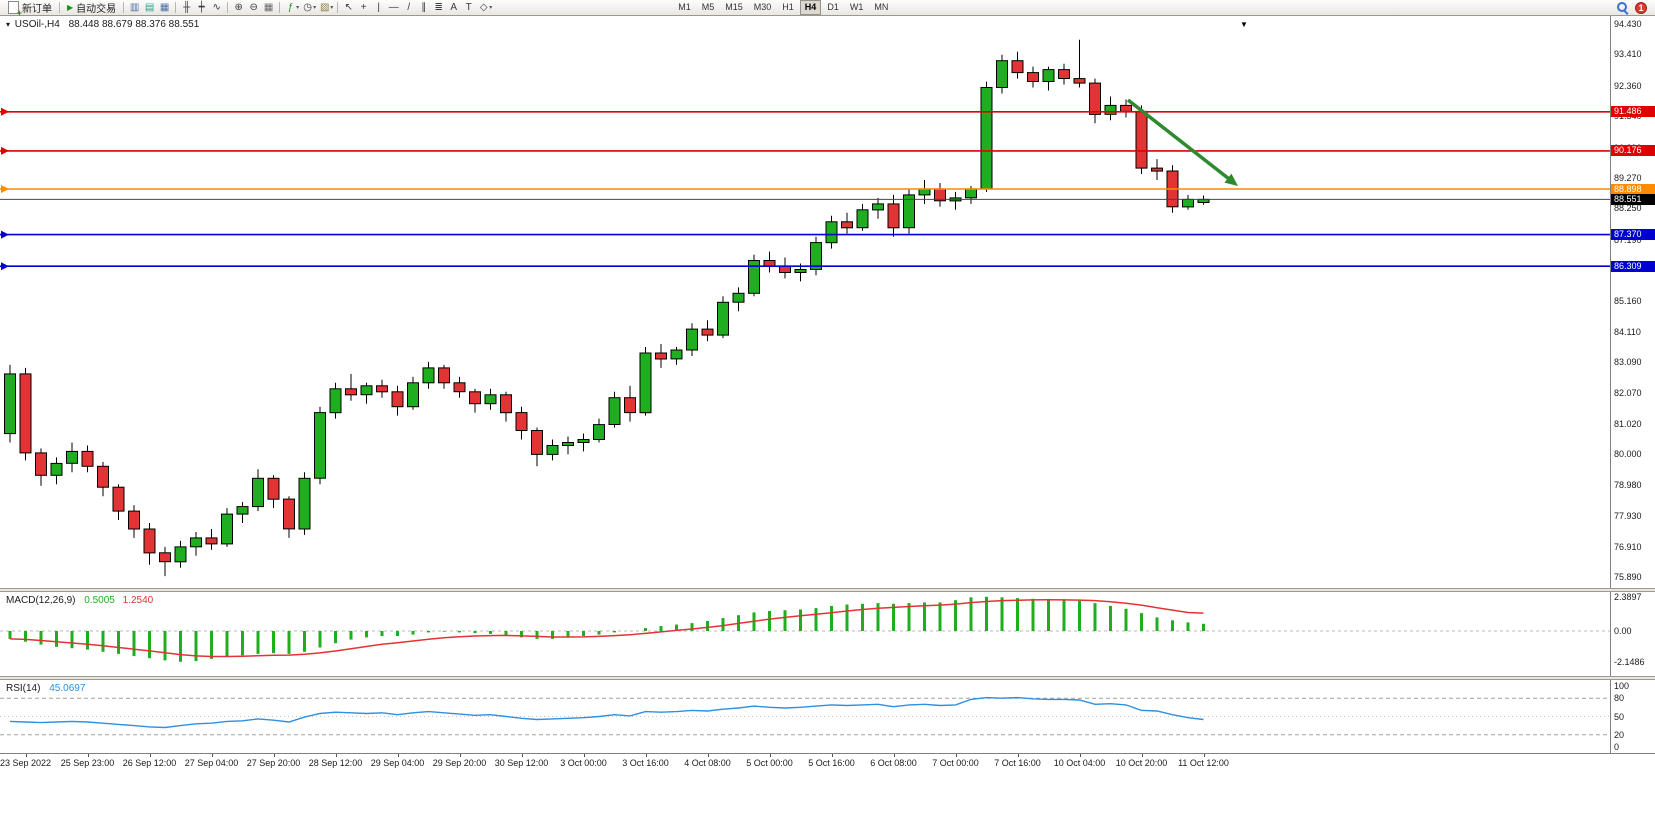 Image resolution: width=1655 pixels, height=819 pixels. I want to click on candlestick-chart-icon: ┿, so click(201, 7).